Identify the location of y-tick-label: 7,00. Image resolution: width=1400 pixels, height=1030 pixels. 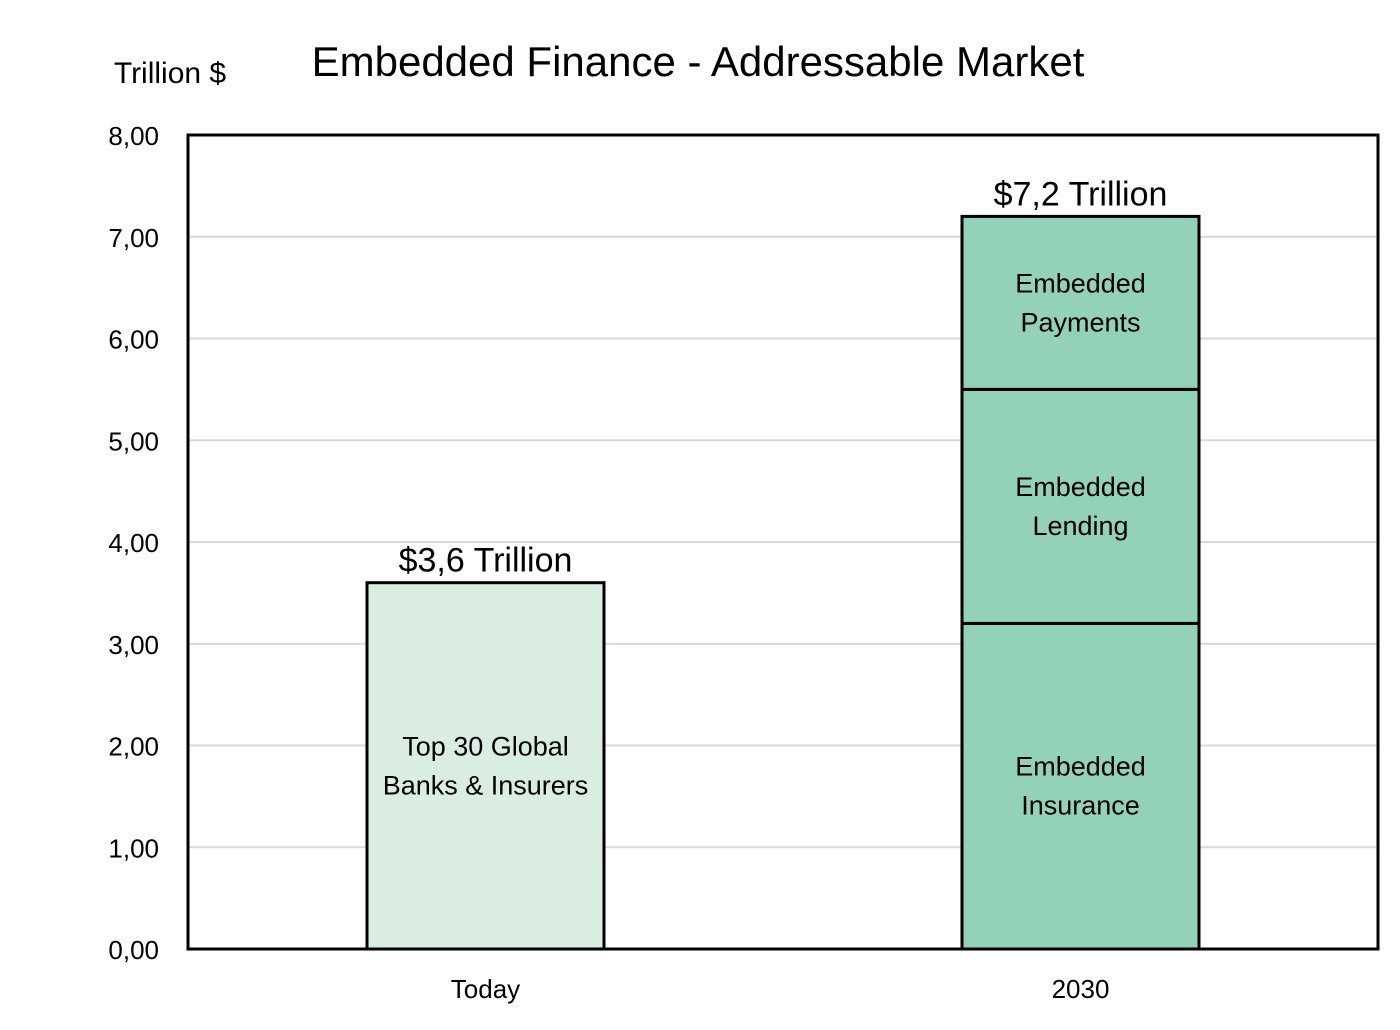
(133, 238).